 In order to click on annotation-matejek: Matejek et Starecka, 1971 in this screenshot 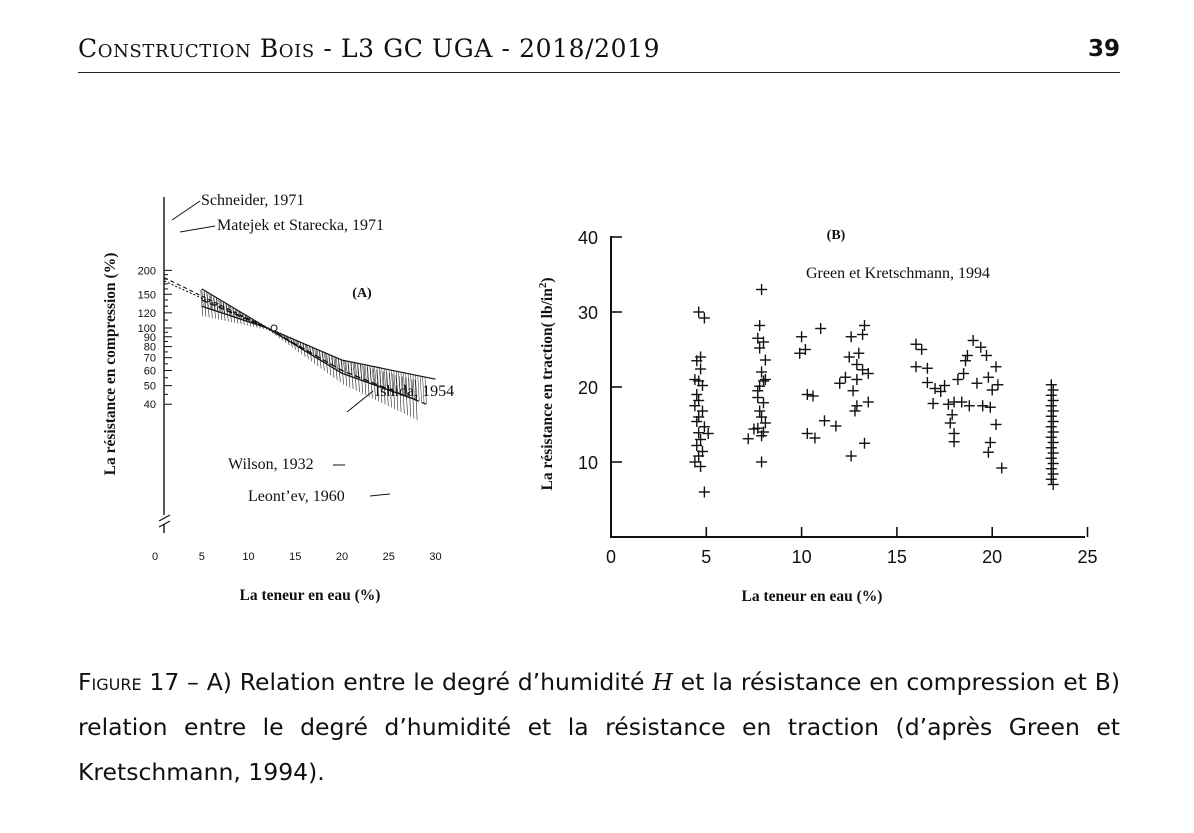, I will do `click(300, 225)`.